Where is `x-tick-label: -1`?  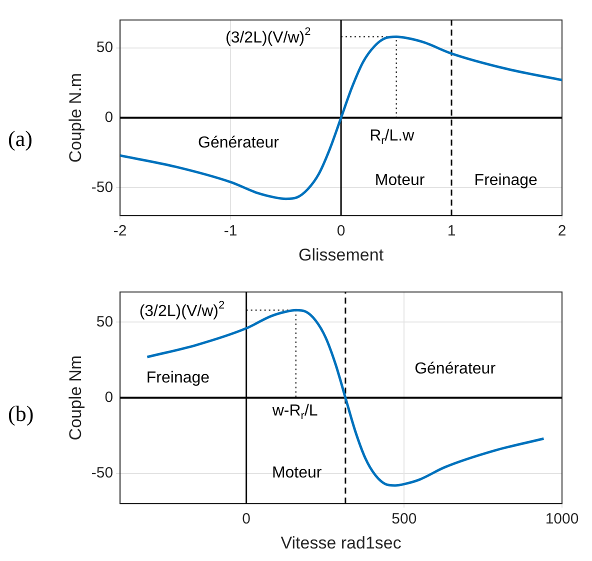 x-tick-label: -1 is located at coordinates (231, 231).